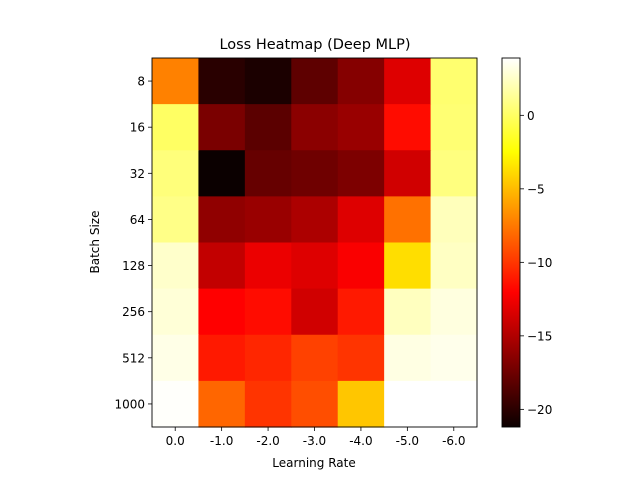 This screenshot has width=640, height=480. I want to click on y-tick-label: 1000, so click(129, 404).